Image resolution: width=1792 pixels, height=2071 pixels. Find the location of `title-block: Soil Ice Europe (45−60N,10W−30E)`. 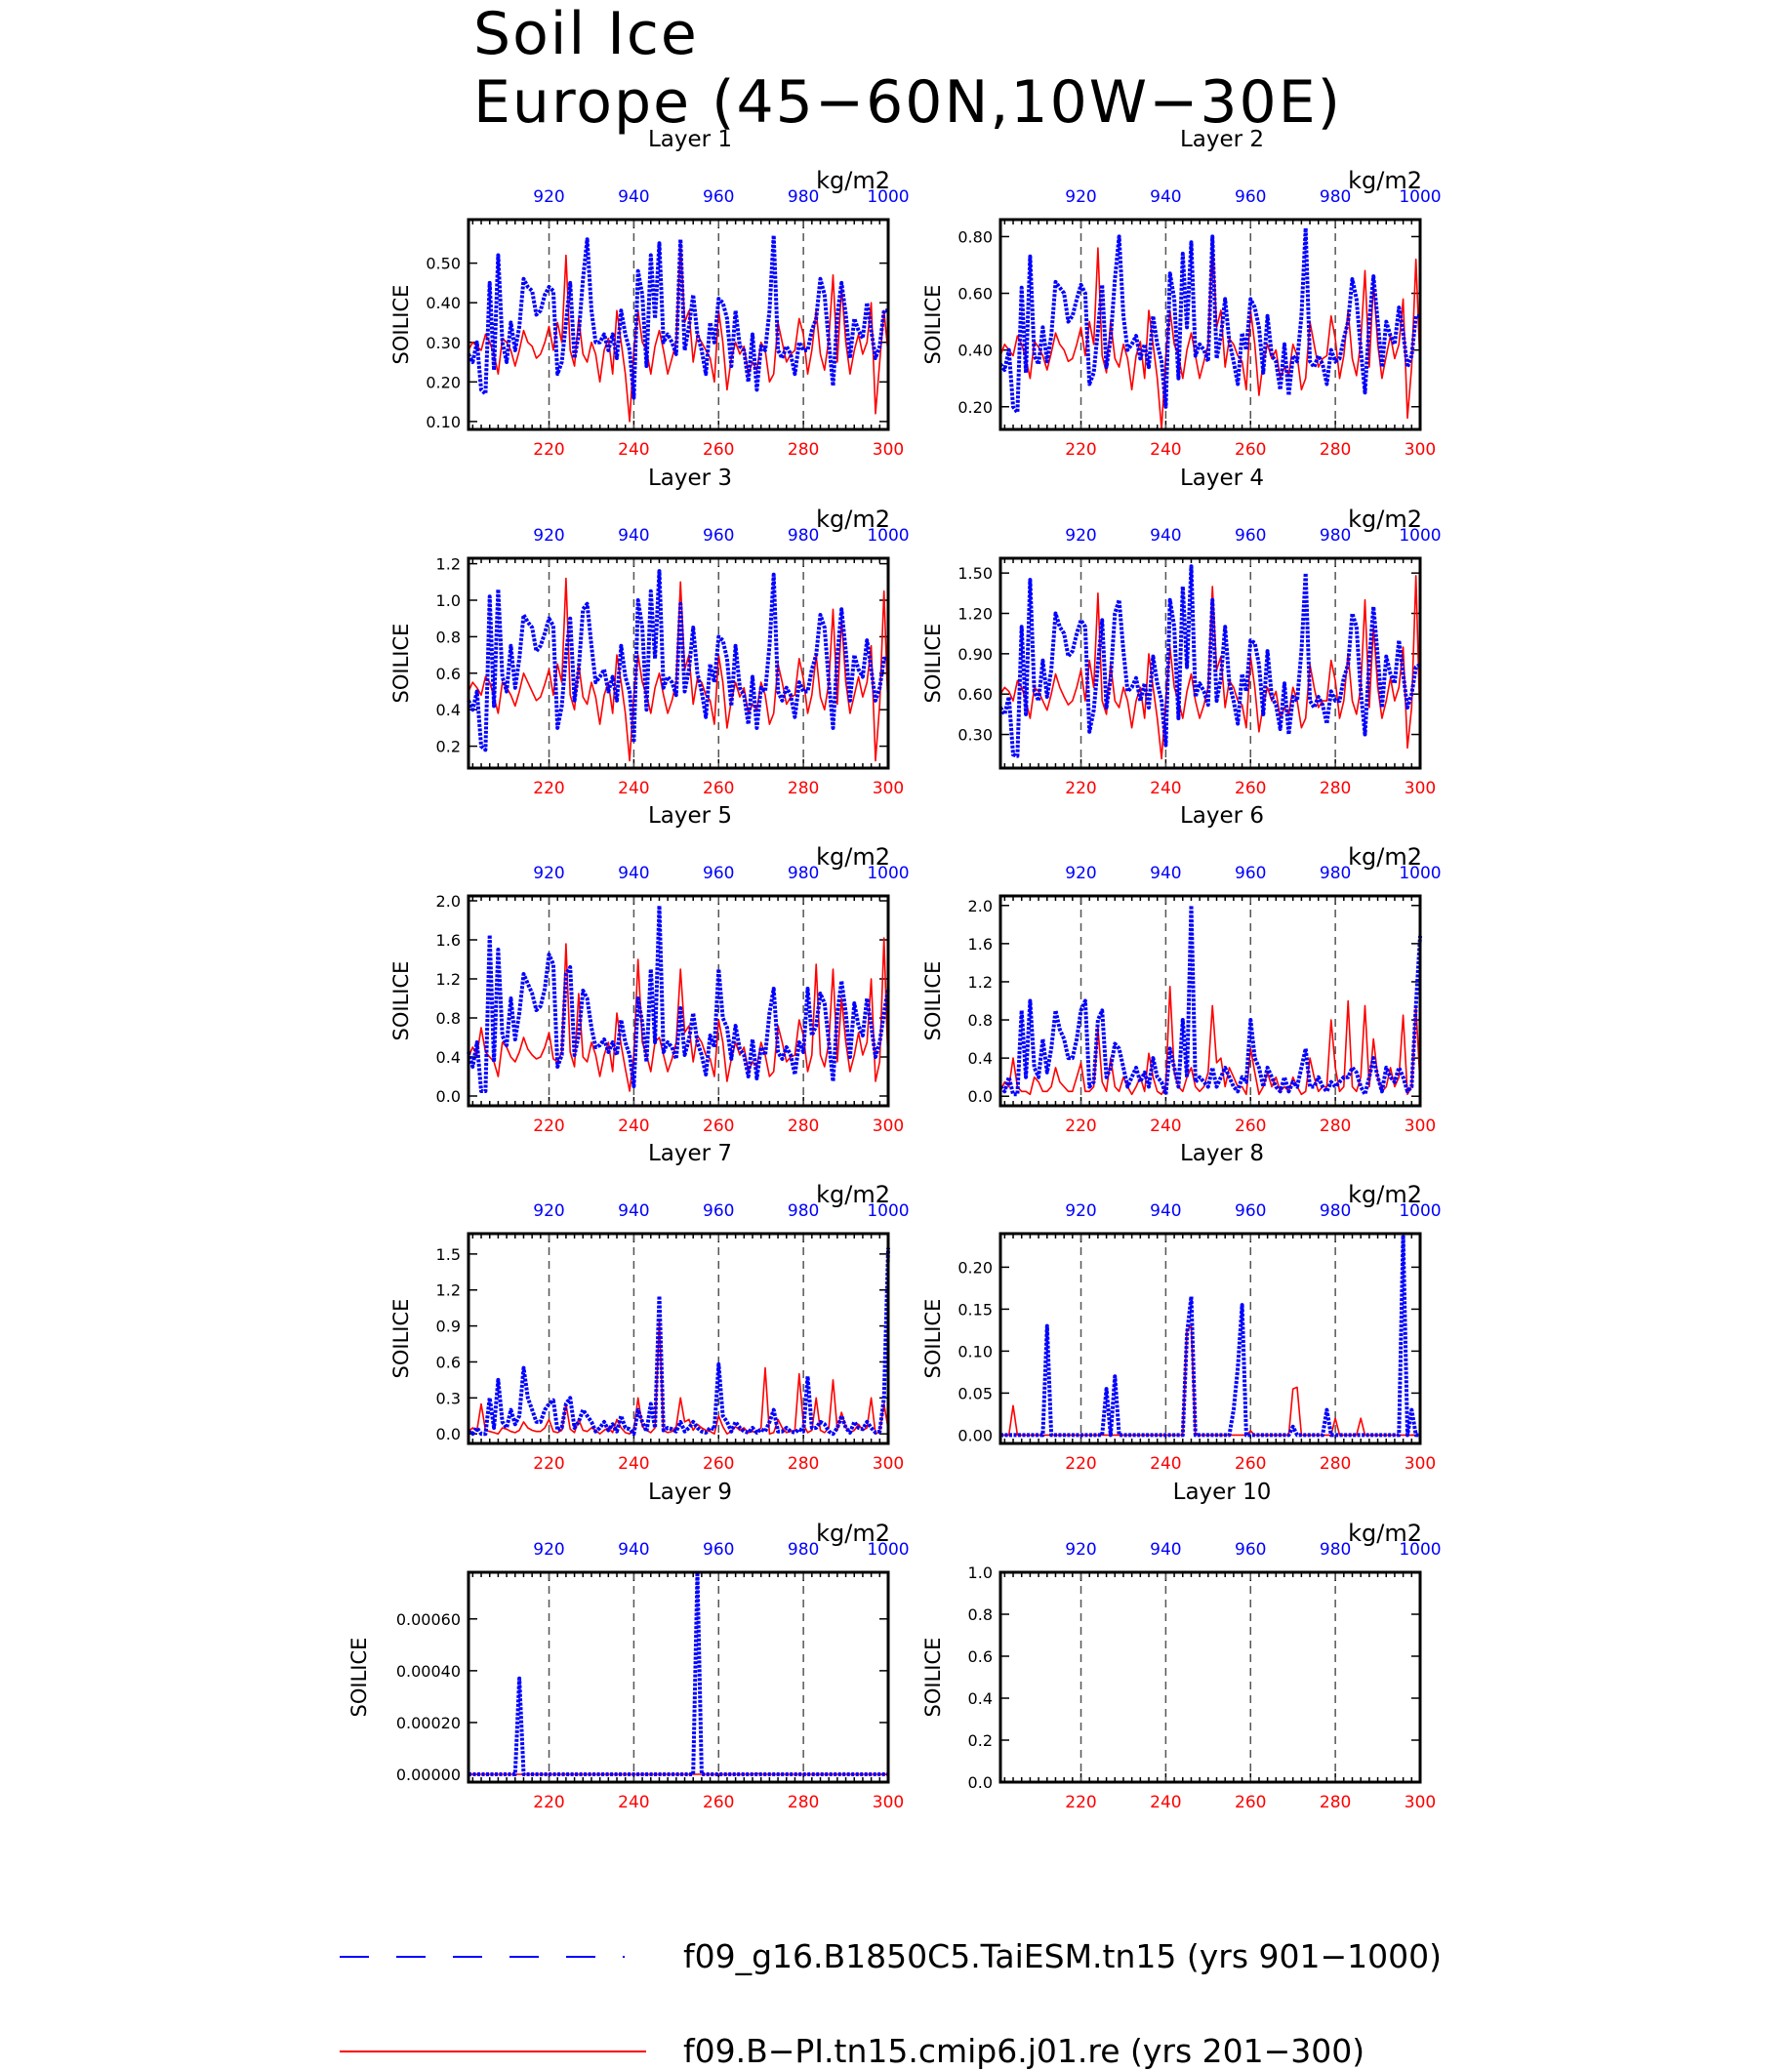

title-block: Soil Ice Europe (45−60N,10W−30E) is located at coordinates (907, 68).